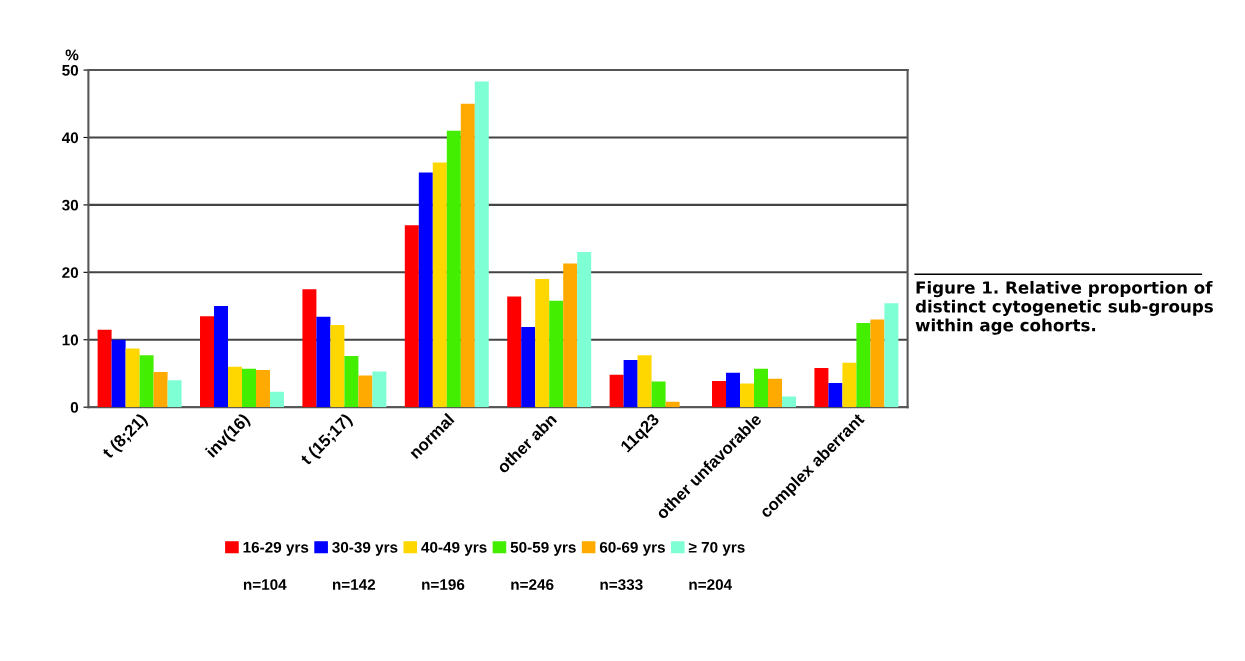  Describe the element at coordinates (354, 584) in the screenshot. I see `text: n=142` at that location.